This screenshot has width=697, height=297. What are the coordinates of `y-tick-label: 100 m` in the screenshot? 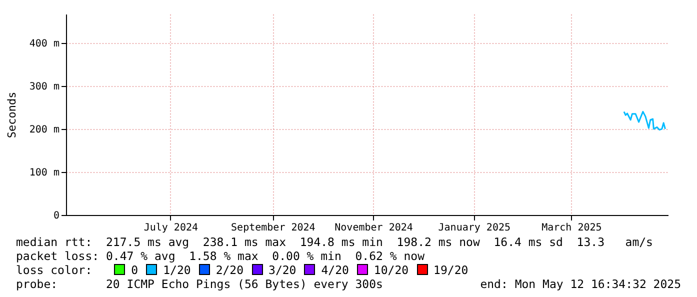 It's located at (44, 172).